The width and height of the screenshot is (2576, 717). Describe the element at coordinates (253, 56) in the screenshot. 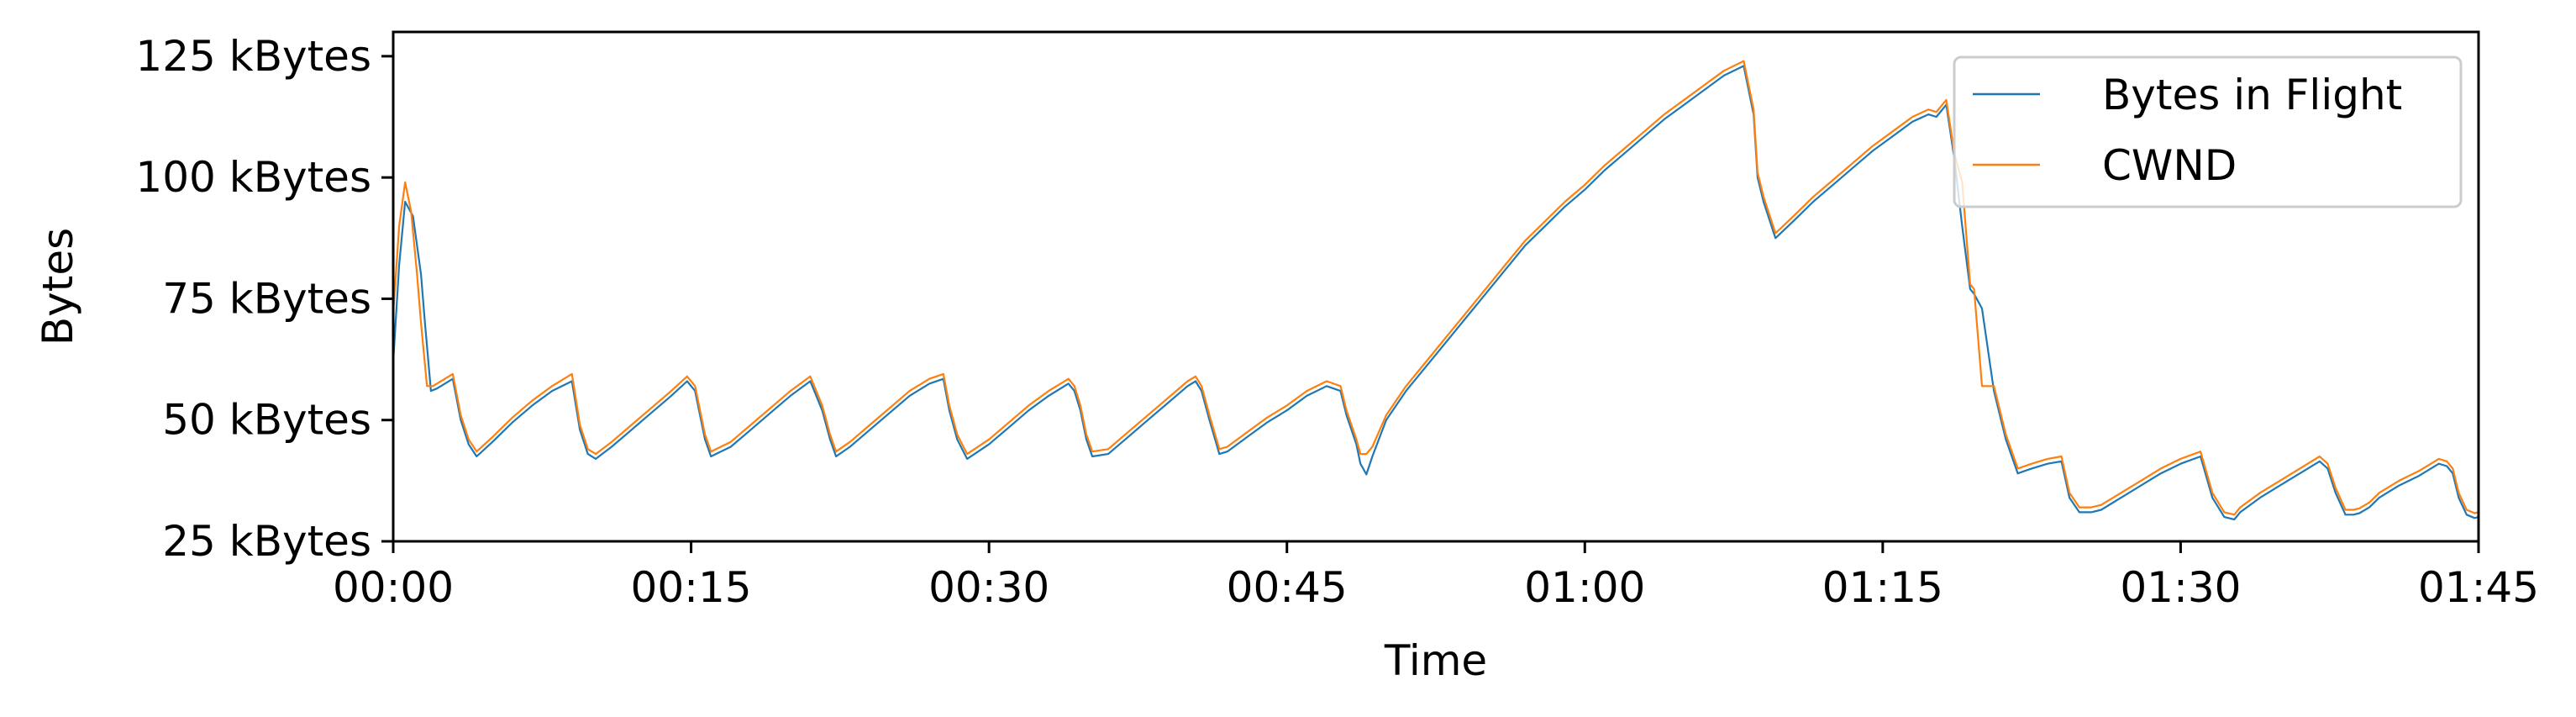

I see `y-tick-label: 125 kBytes` at that location.